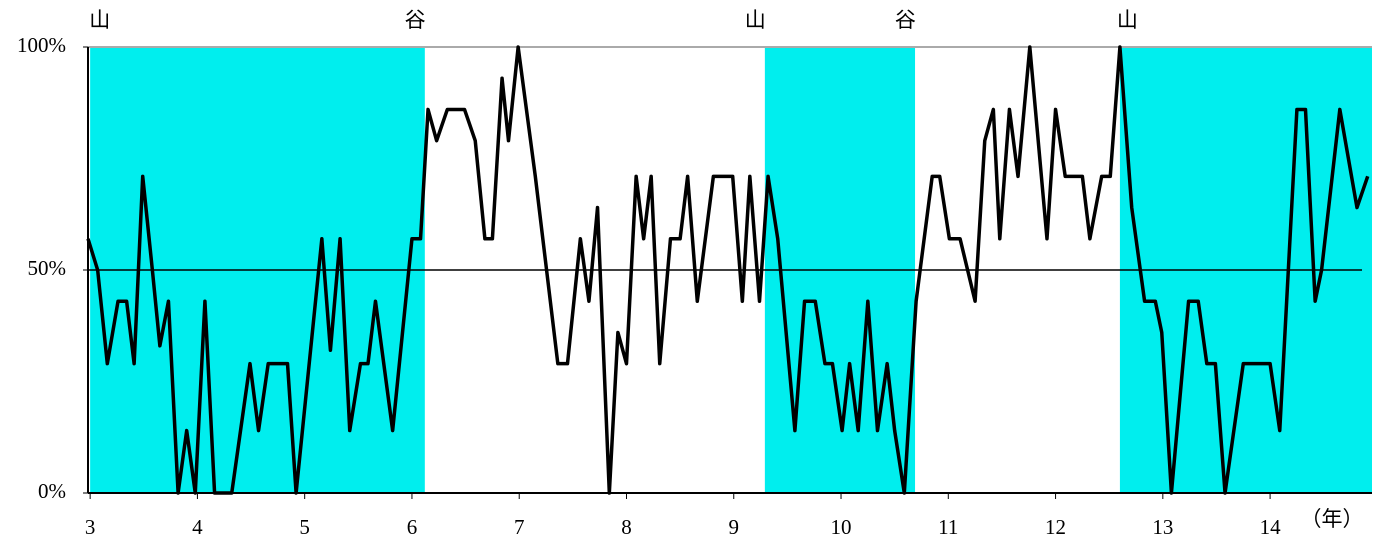 Image resolution: width=1380 pixels, height=543 pixels. What do you see at coordinates (1055, 527) in the screenshot?
I see `x-tick-label: 12` at bounding box center [1055, 527].